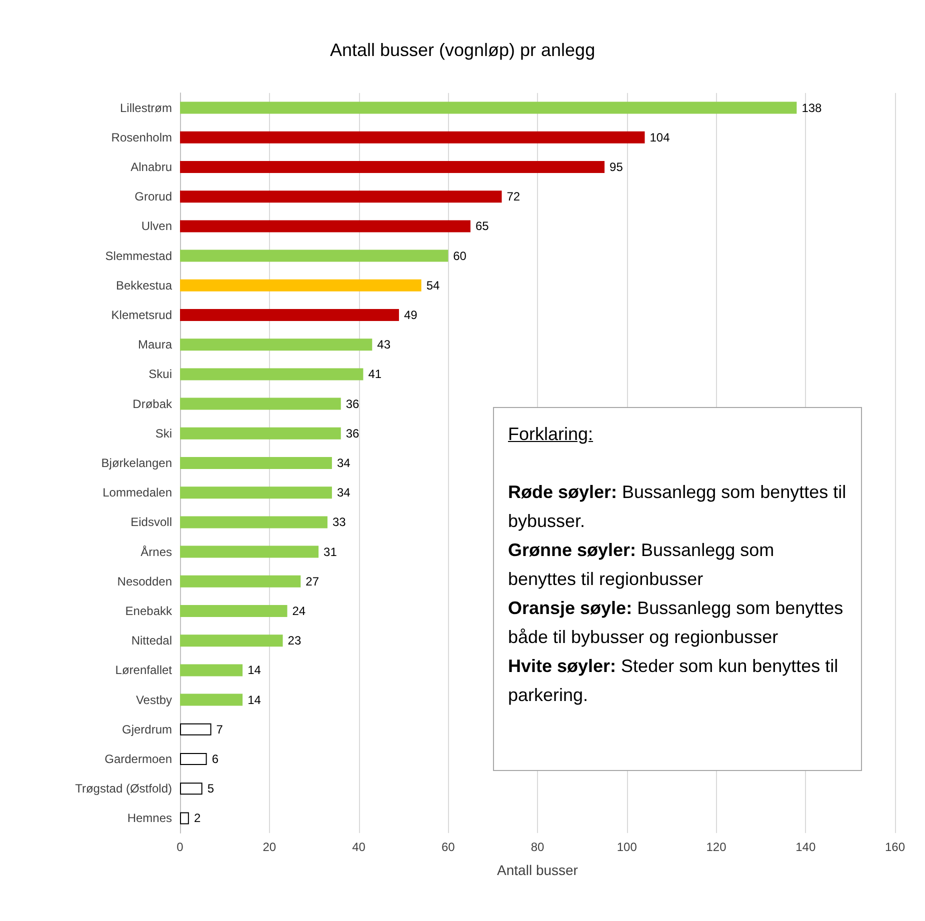 The width and height of the screenshot is (925, 921). What do you see at coordinates (433, 285) in the screenshot?
I see `data-label: 54` at bounding box center [433, 285].